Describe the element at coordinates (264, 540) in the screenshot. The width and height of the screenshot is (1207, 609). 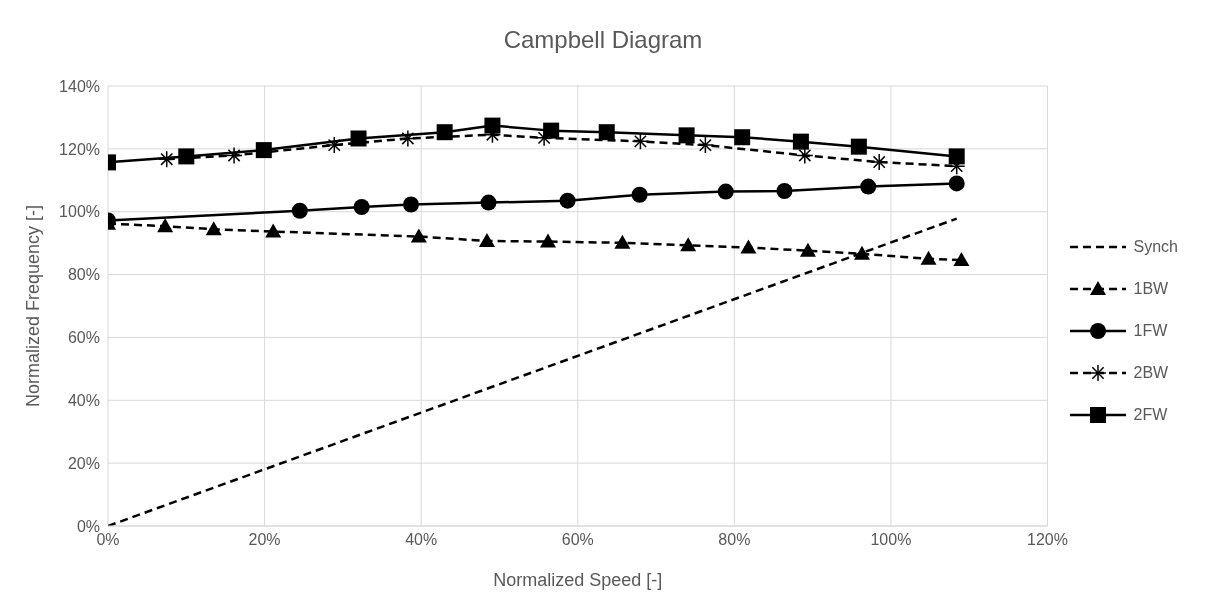
I see `x-tick-label: 20%` at that location.